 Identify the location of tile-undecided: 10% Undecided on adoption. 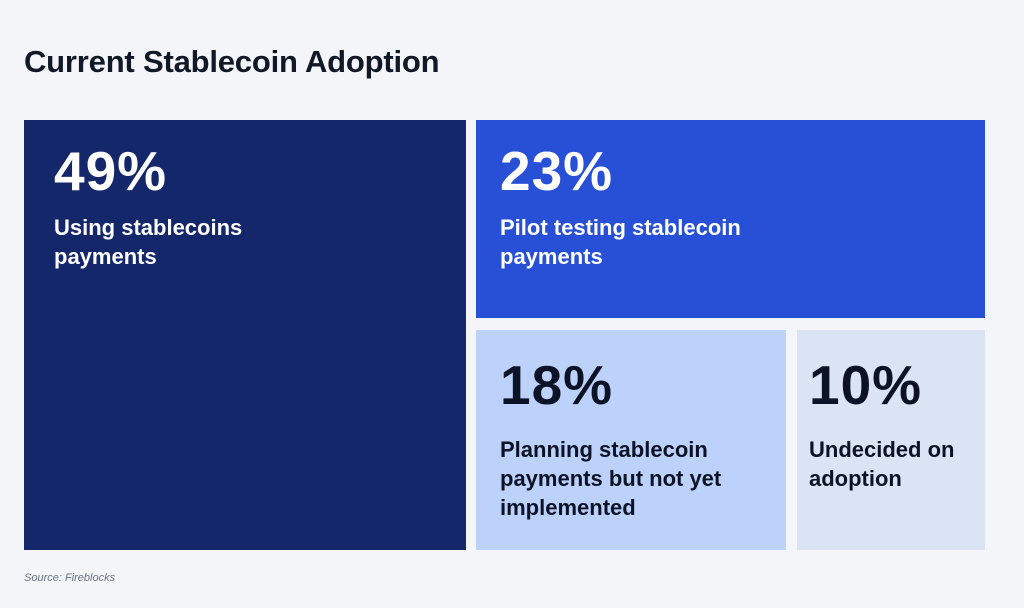
(891, 440).